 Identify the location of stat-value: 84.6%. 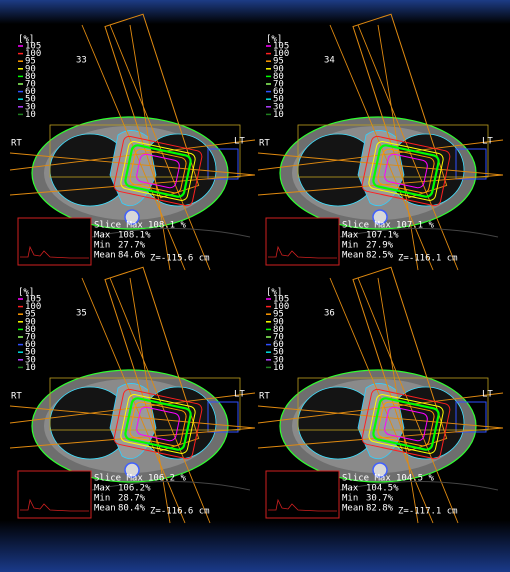
(132, 256).